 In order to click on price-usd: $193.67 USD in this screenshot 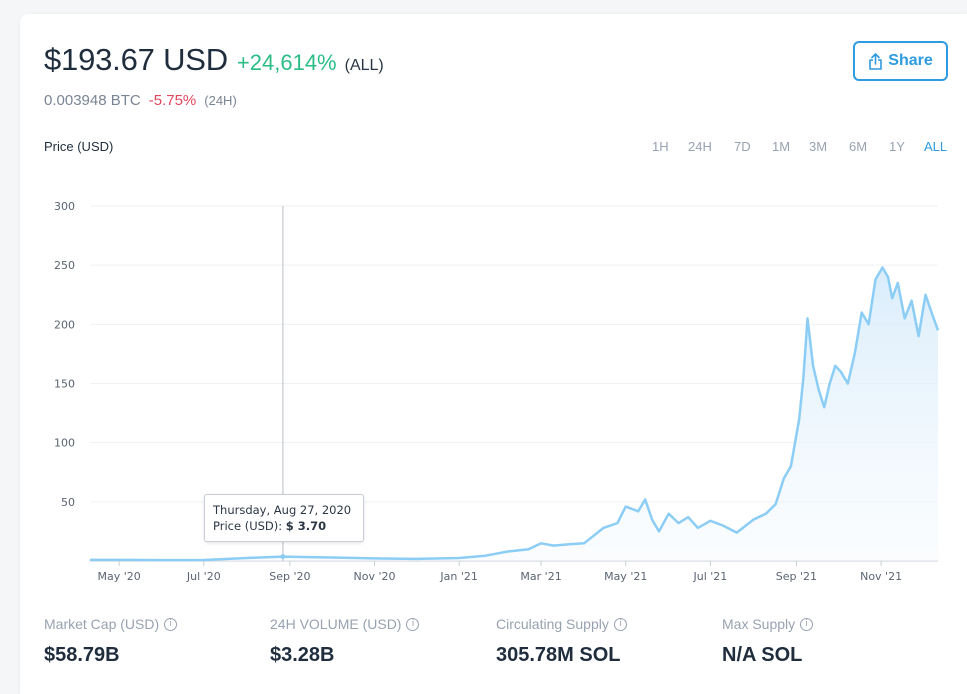, I will do `click(136, 59)`.